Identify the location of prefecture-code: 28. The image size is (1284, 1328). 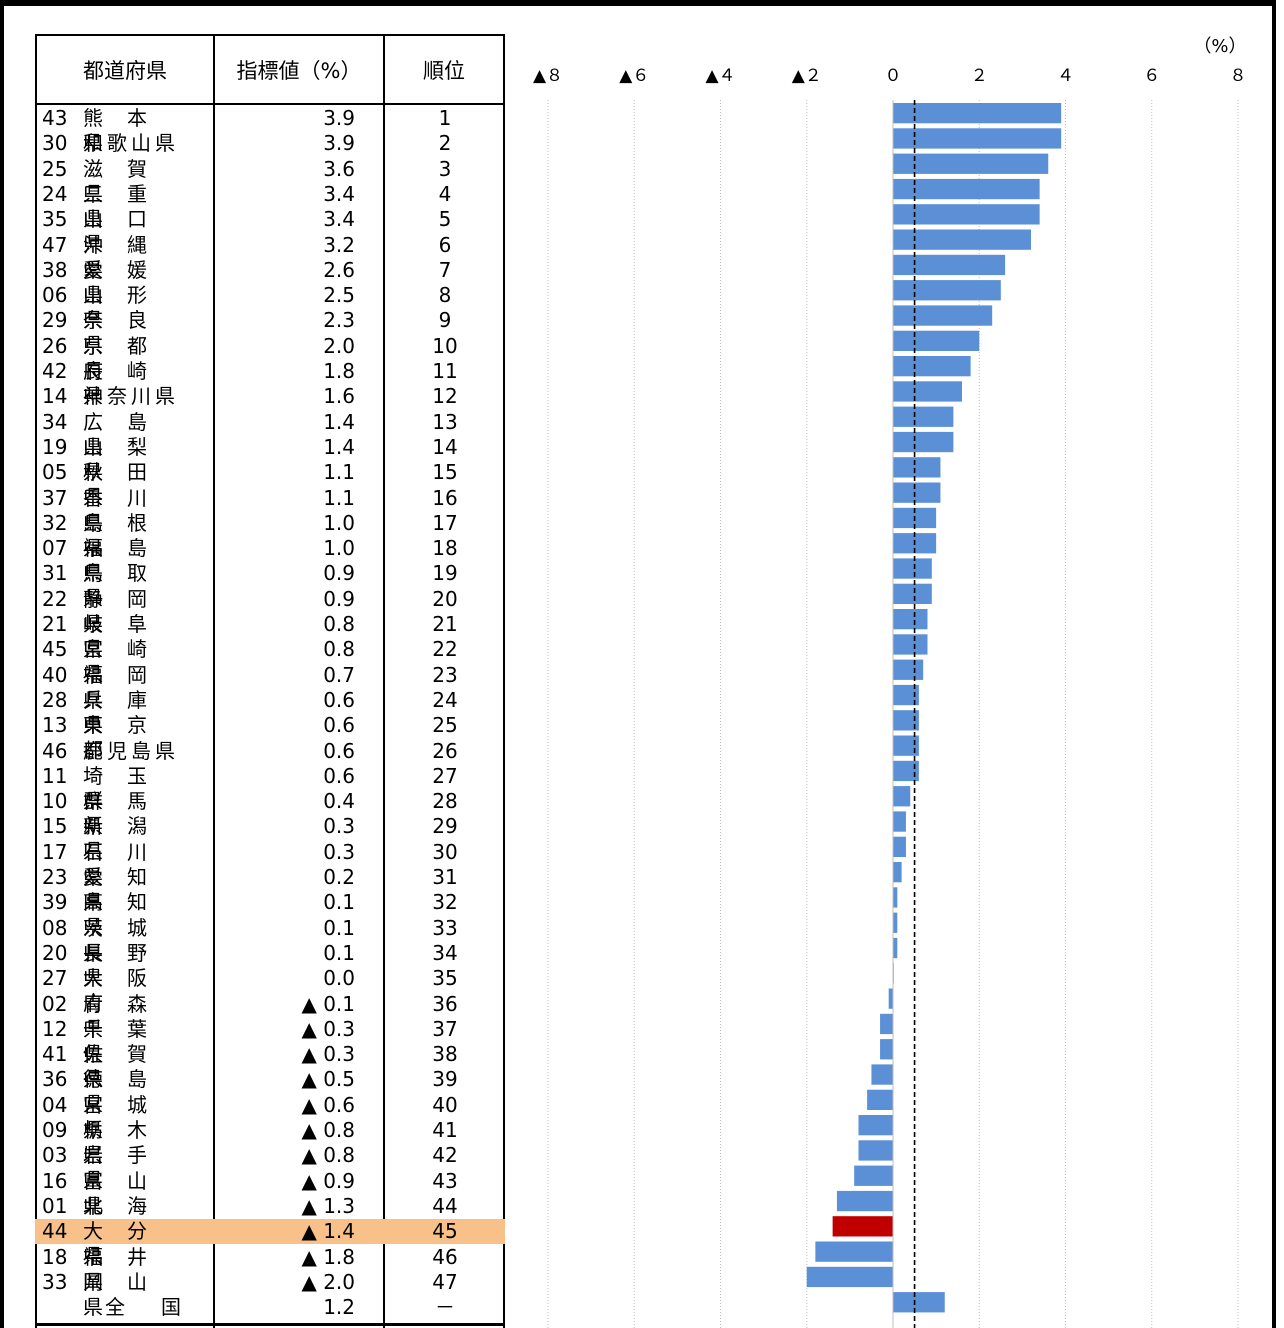
(55, 699).